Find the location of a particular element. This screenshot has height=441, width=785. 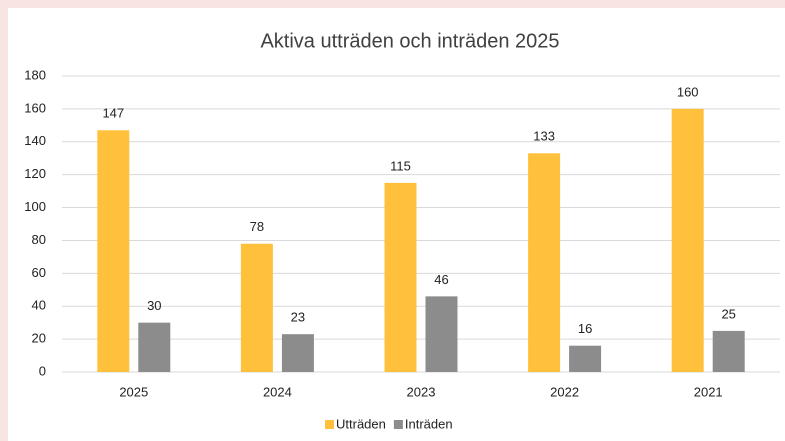

y-tick-label: 180 is located at coordinates (35, 74).